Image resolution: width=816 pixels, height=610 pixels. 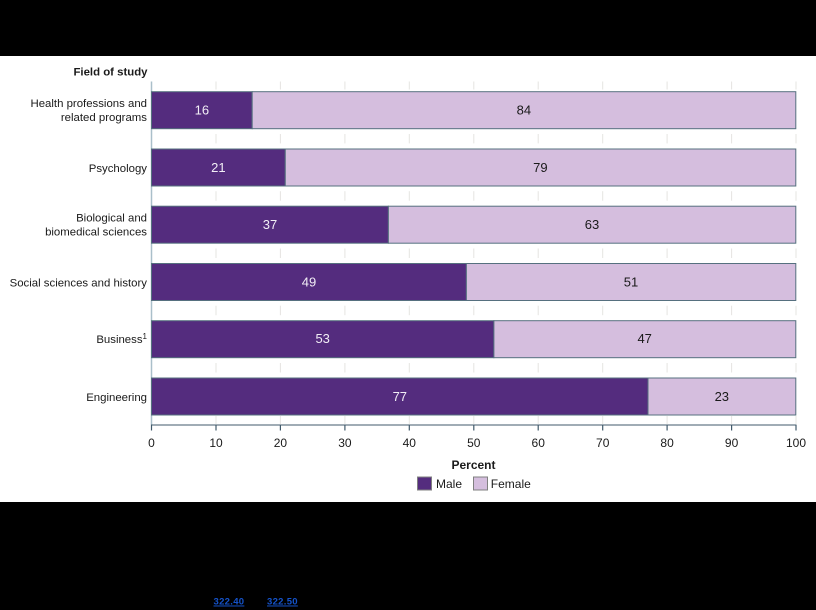 I want to click on svg-text: 322.50, so click(x=282, y=602).